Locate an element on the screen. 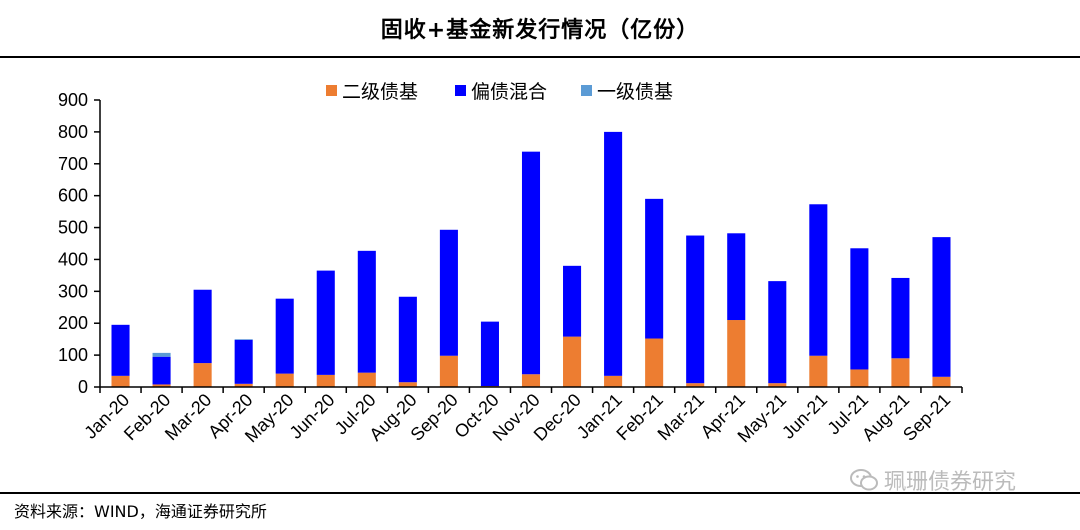 This screenshot has height=530, width=1080. chart-legend: 二级债基 偏债混合 一级债基 is located at coordinates (499, 92).